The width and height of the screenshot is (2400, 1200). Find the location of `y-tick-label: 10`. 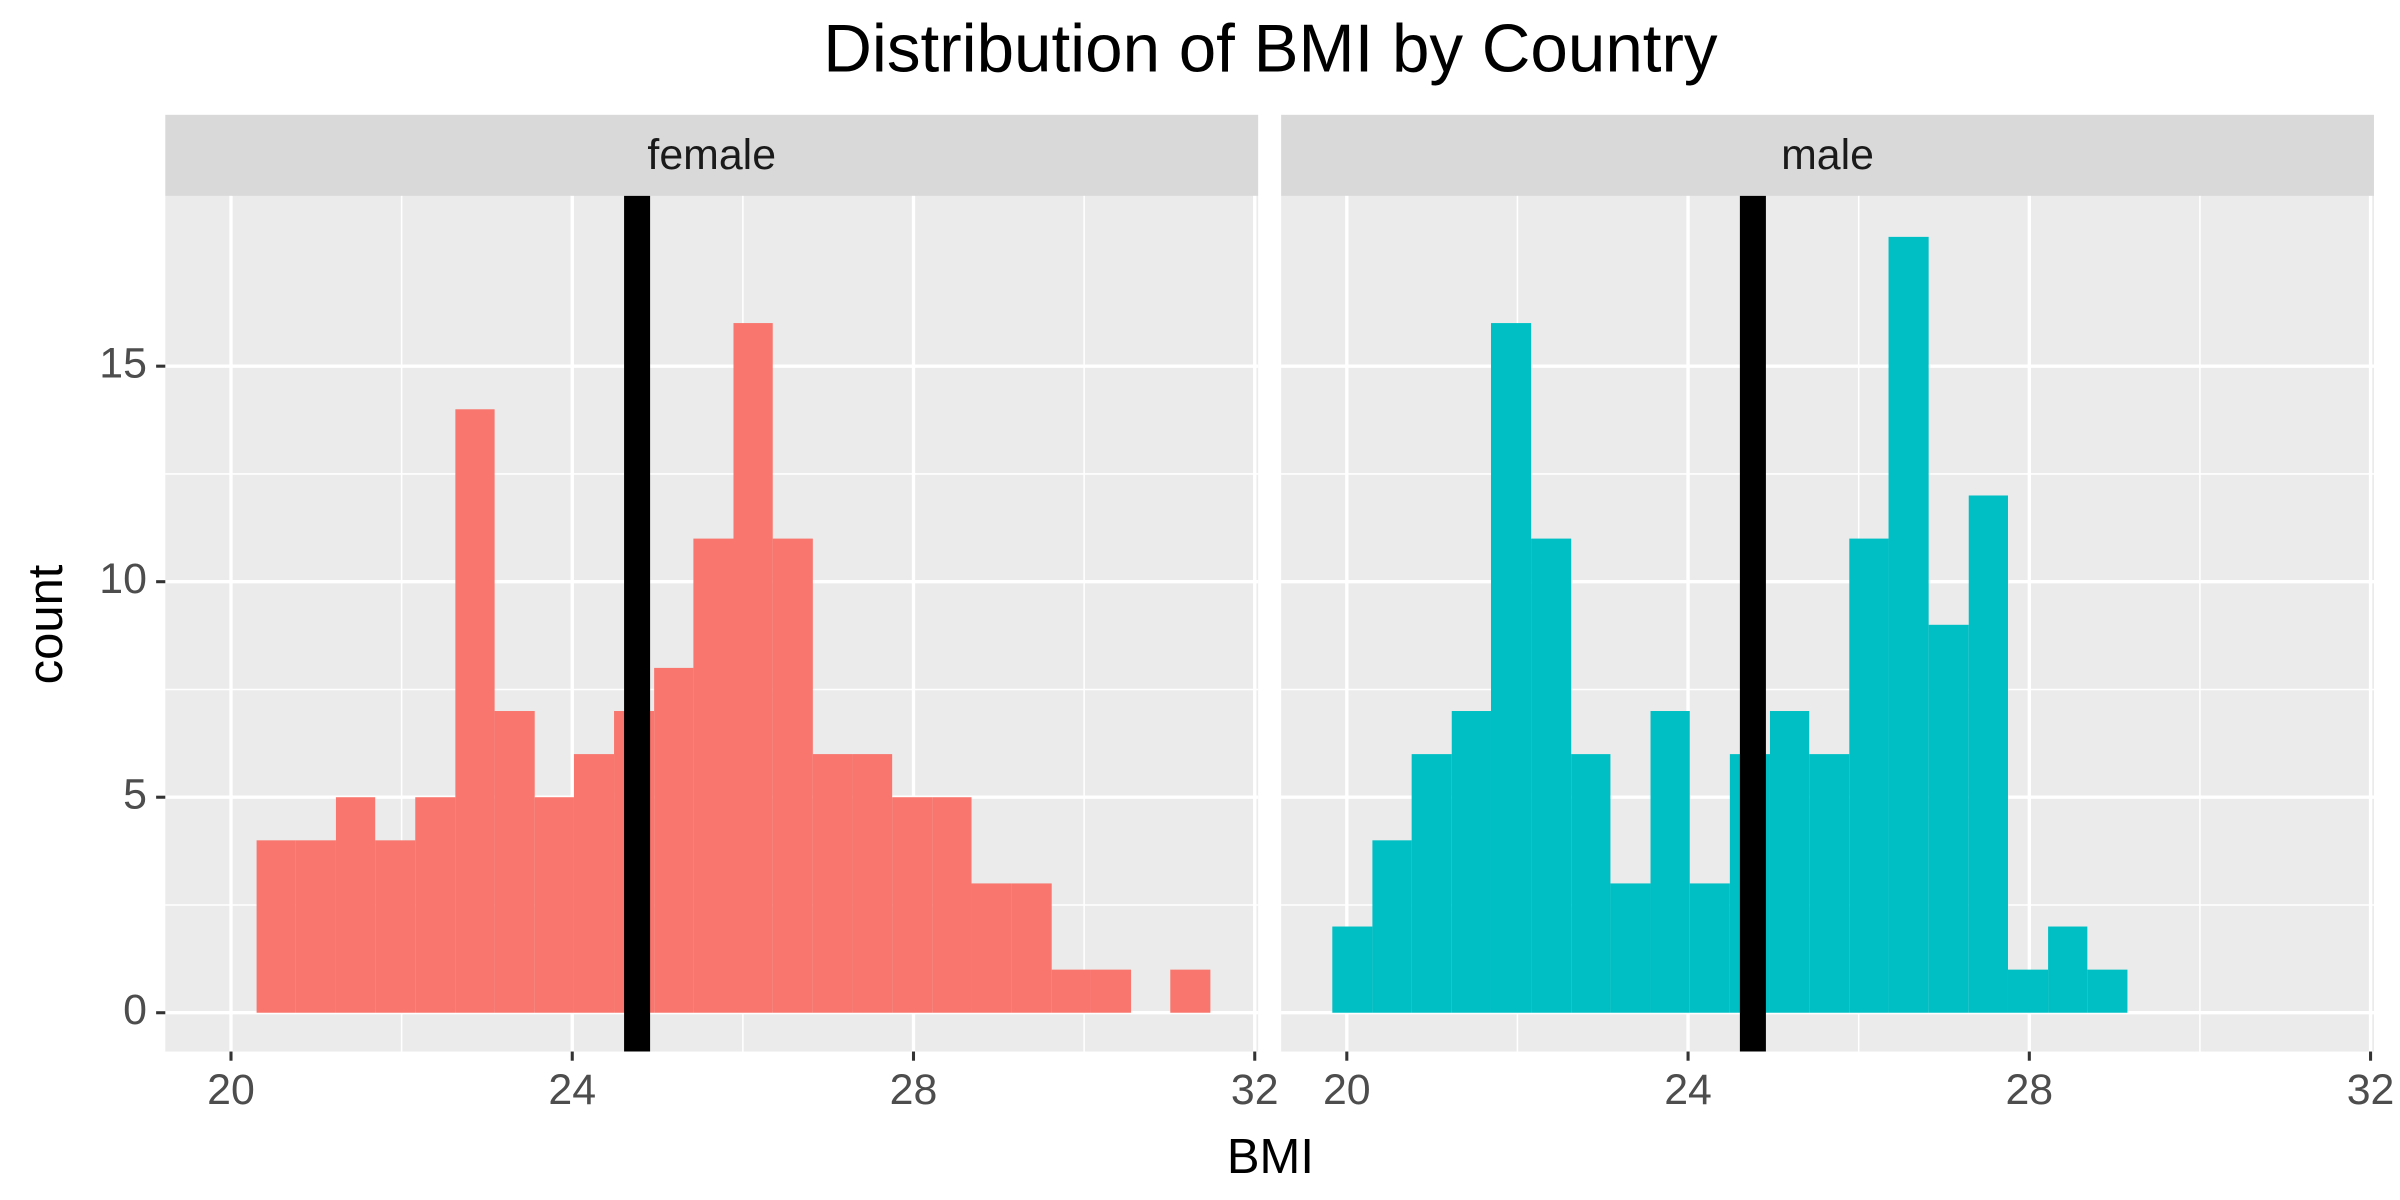

y-tick-label: 10 is located at coordinates (123, 579).